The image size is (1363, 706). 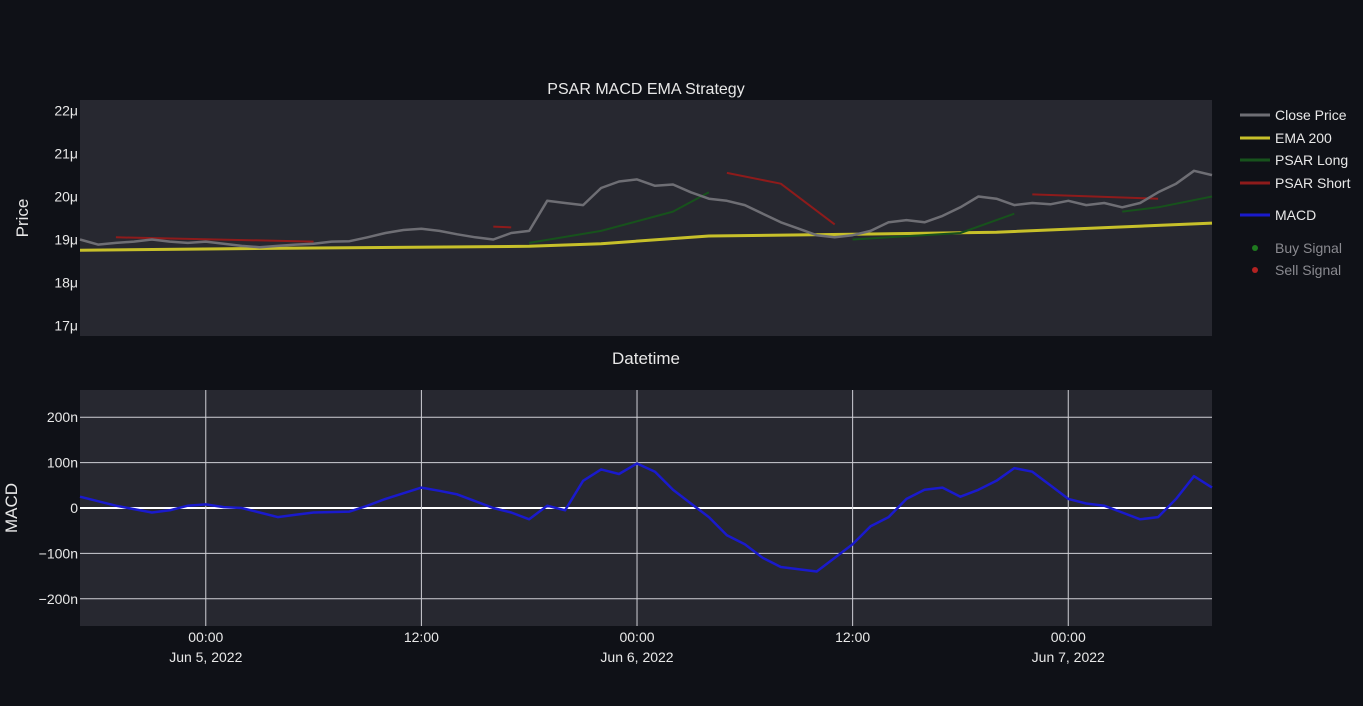 What do you see at coordinates (646, 358) in the screenshot?
I see `x-axis-label: Datetime` at bounding box center [646, 358].